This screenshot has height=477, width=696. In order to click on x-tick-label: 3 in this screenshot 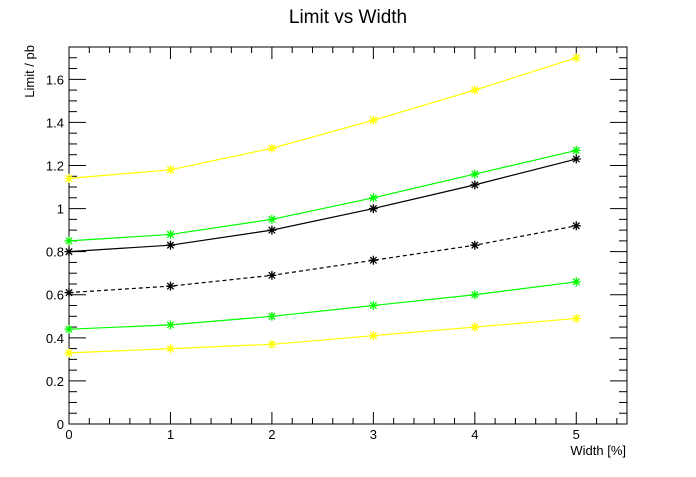, I will do `click(373, 434)`.